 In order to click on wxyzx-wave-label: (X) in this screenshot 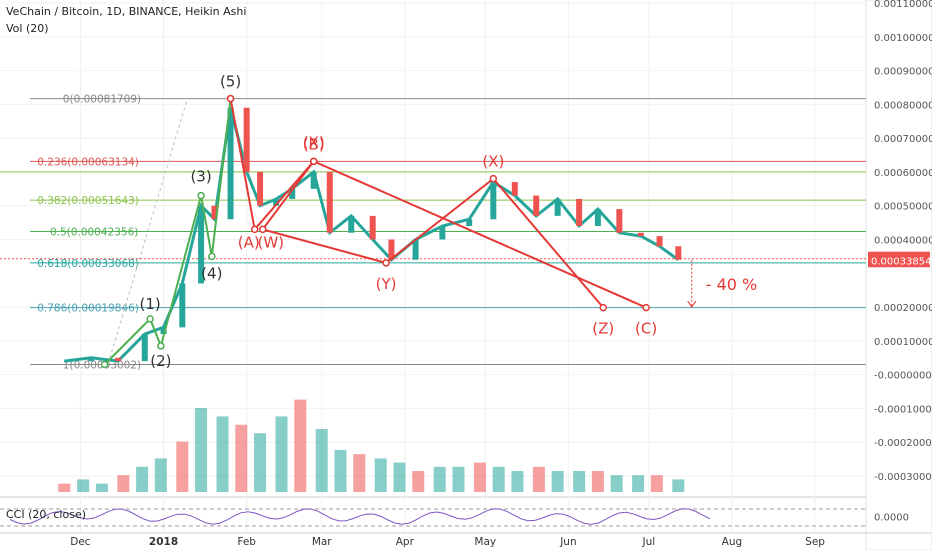, I will do `click(493, 162)`.